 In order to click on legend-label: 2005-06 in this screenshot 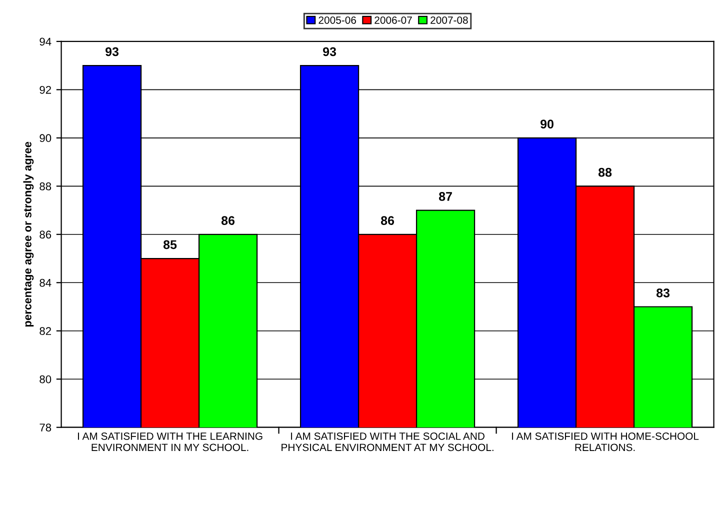, I will do `click(337, 20)`.